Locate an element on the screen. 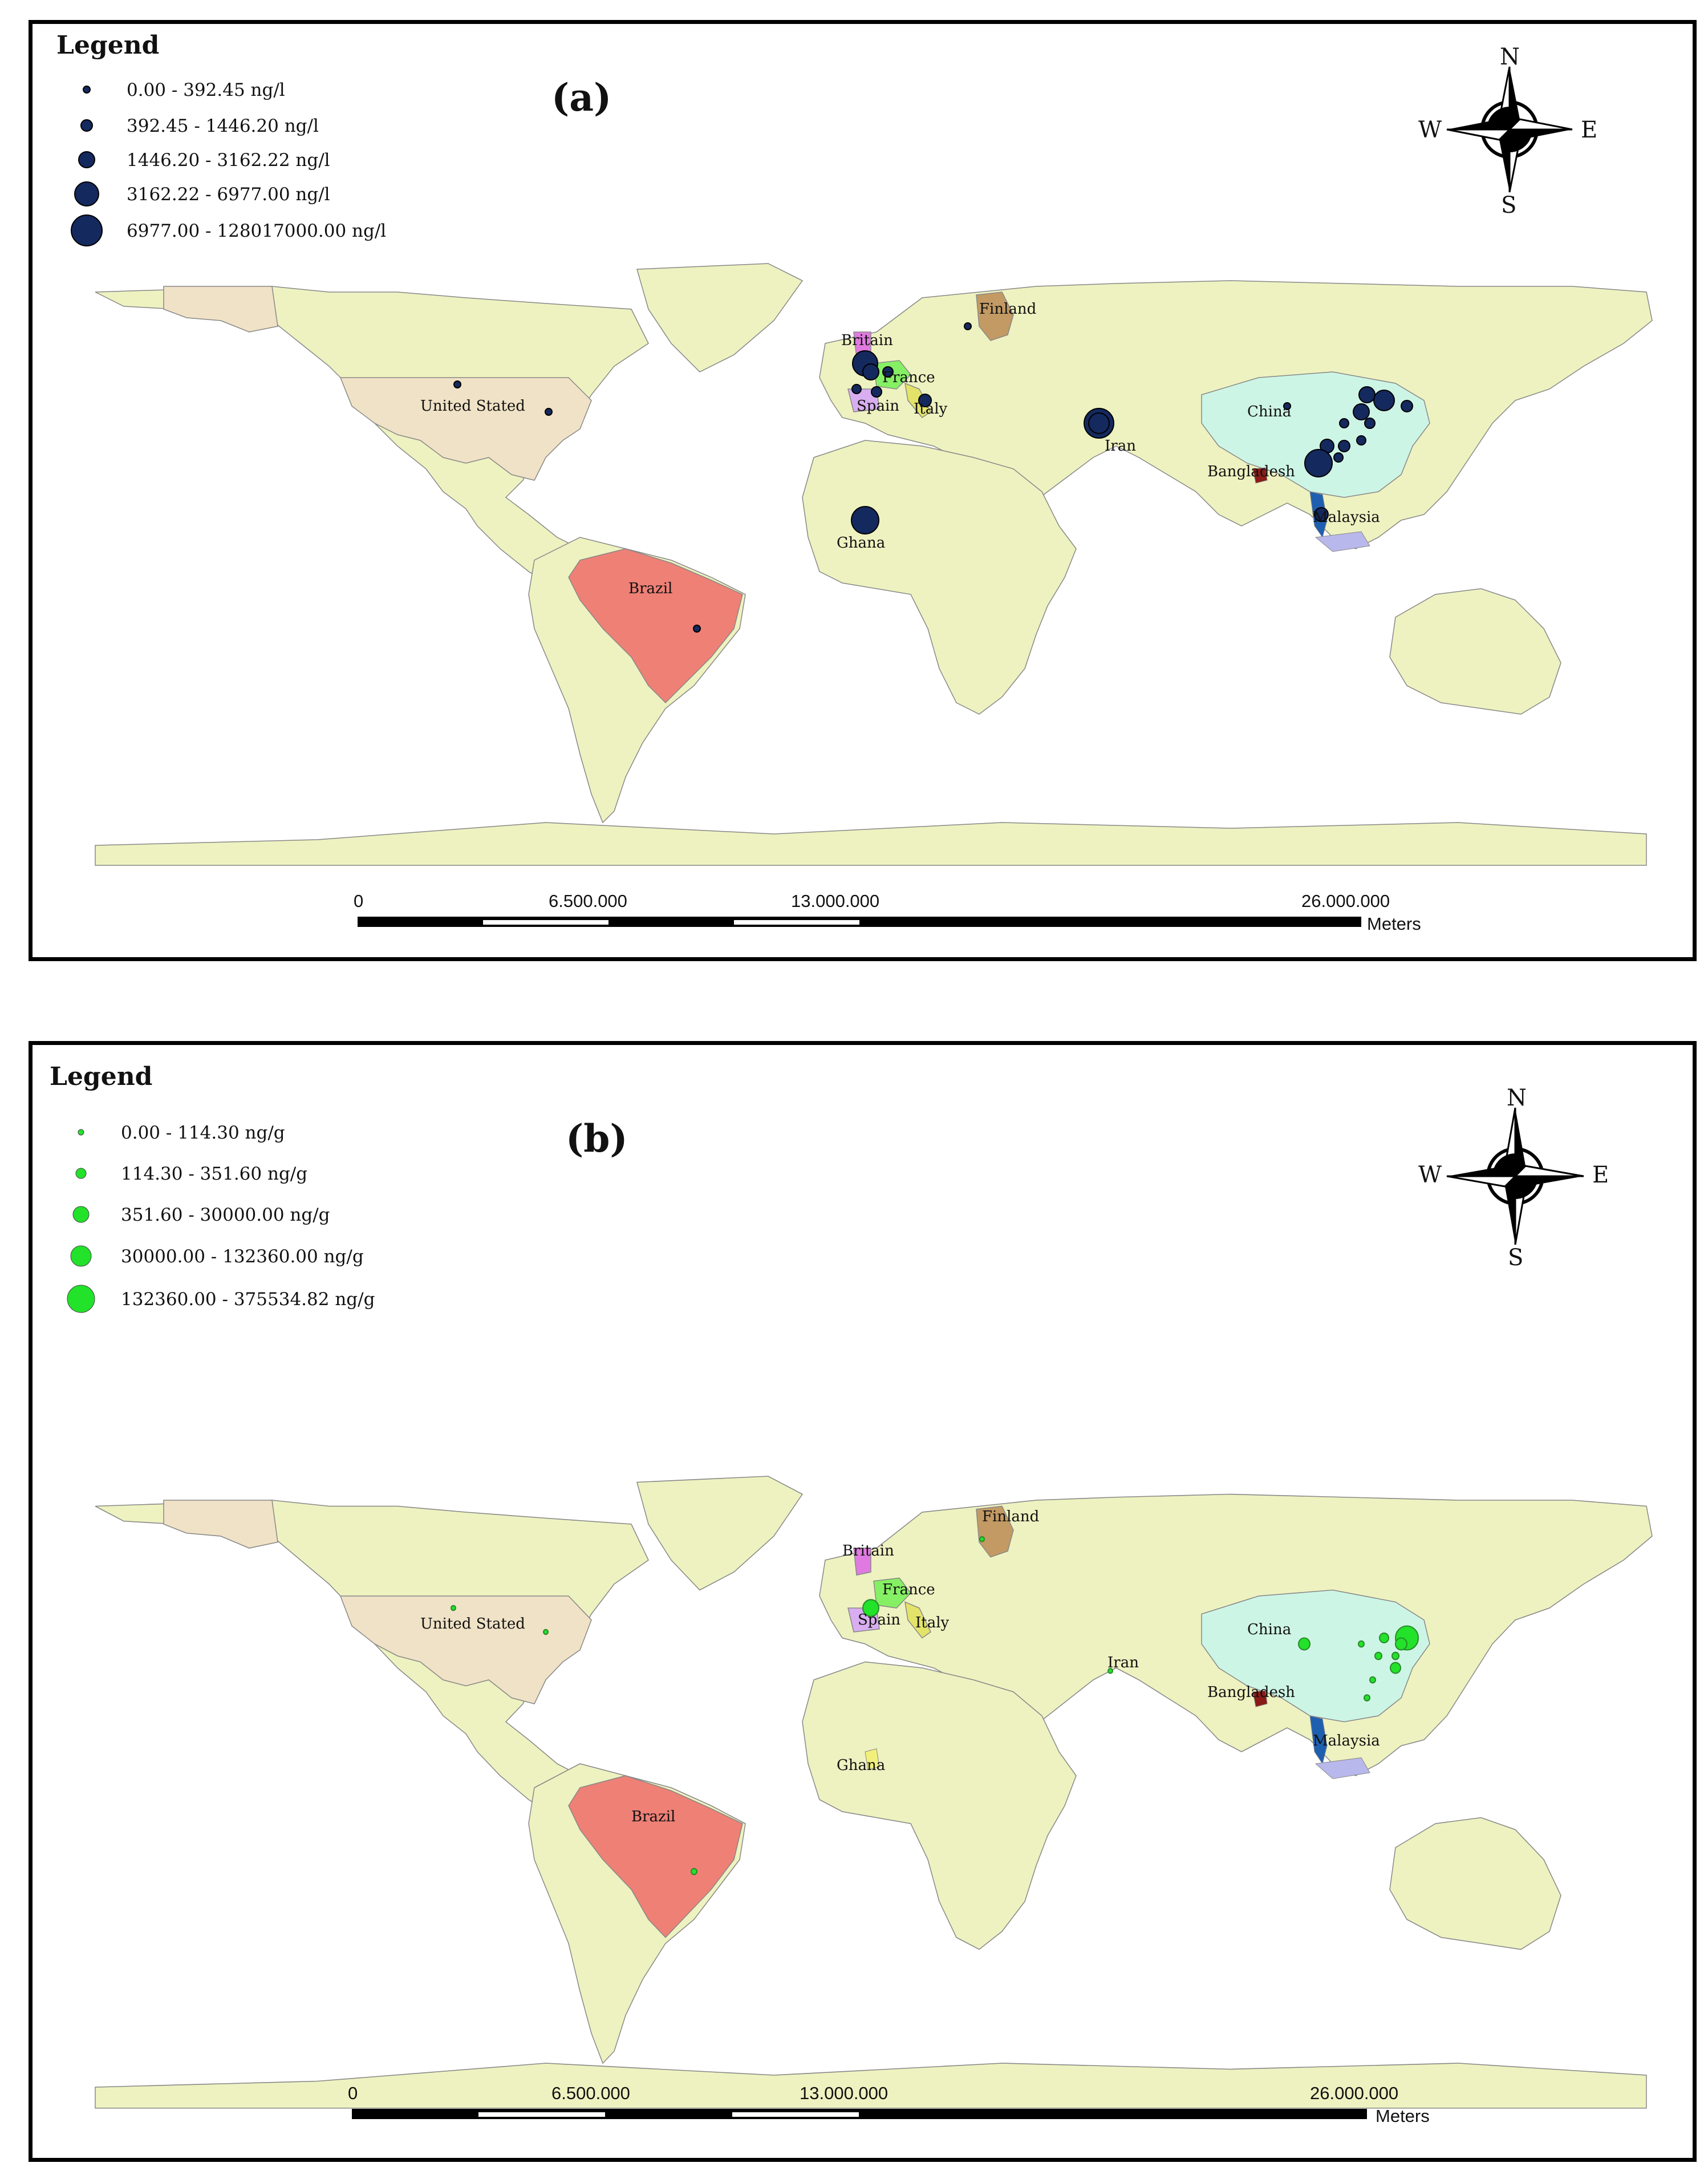 The width and height of the screenshot is (1708, 2175). legend-item: 351.60 - 30000.00 ng/g is located at coordinates (225, 1215).